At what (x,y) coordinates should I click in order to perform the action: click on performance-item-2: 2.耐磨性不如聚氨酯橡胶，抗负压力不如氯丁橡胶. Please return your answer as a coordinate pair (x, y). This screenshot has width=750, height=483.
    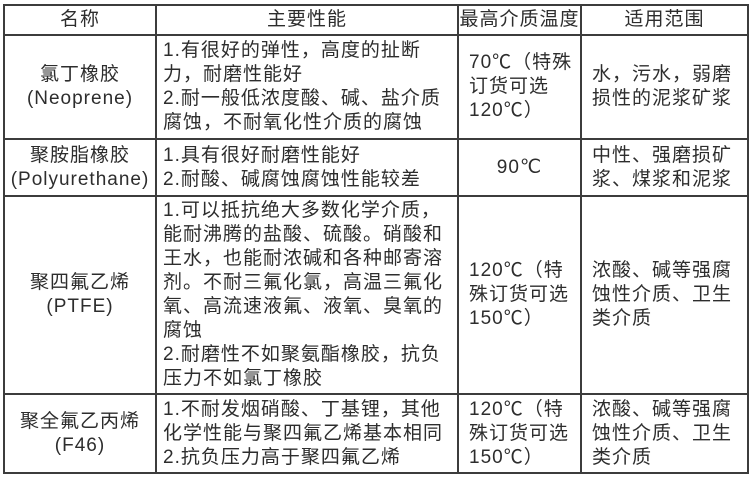
    Looking at the image, I should click on (302, 366).